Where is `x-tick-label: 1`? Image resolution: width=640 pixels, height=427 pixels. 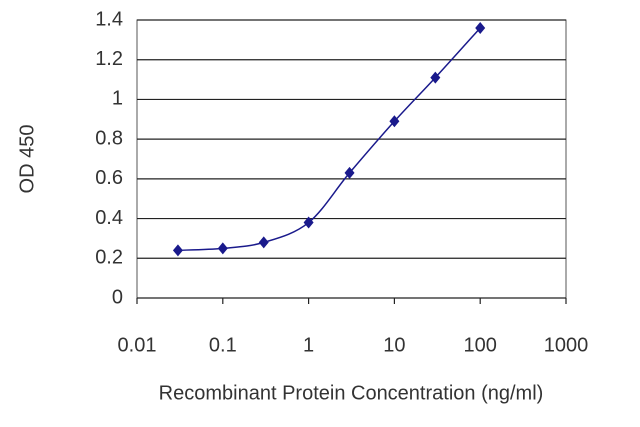
x-tick-label: 1 is located at coordinates (308, 345).